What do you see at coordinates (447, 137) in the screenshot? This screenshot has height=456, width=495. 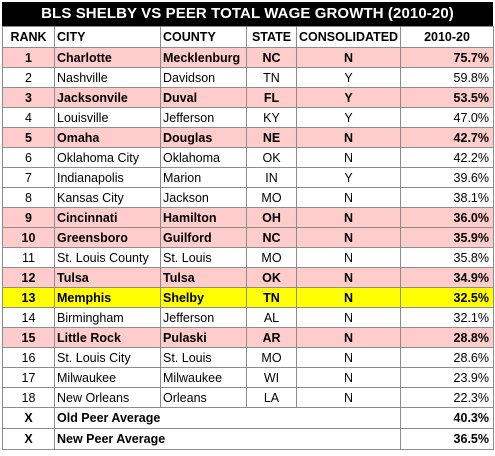 I see `cell-growth: 42.7%` at bounding box center [447, 137].